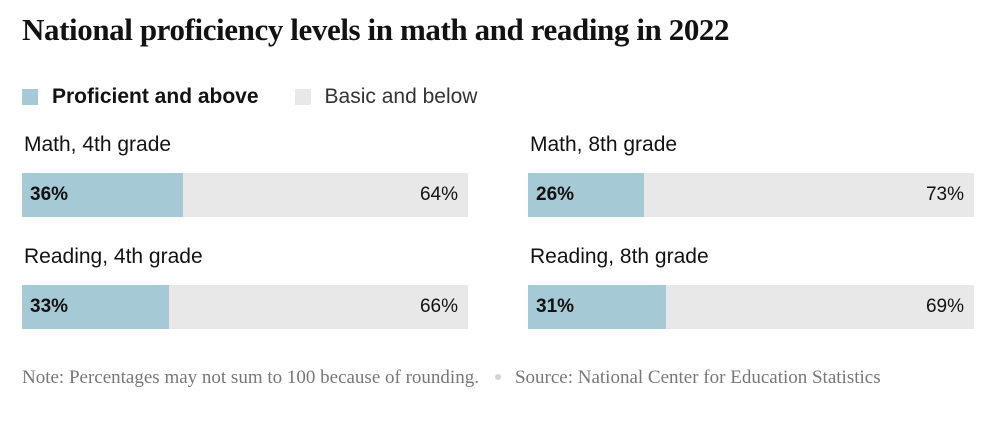 This screenshot has height=444, width=994. I want to click on legend: Proficient and above Basic and below, so click(249, 97).